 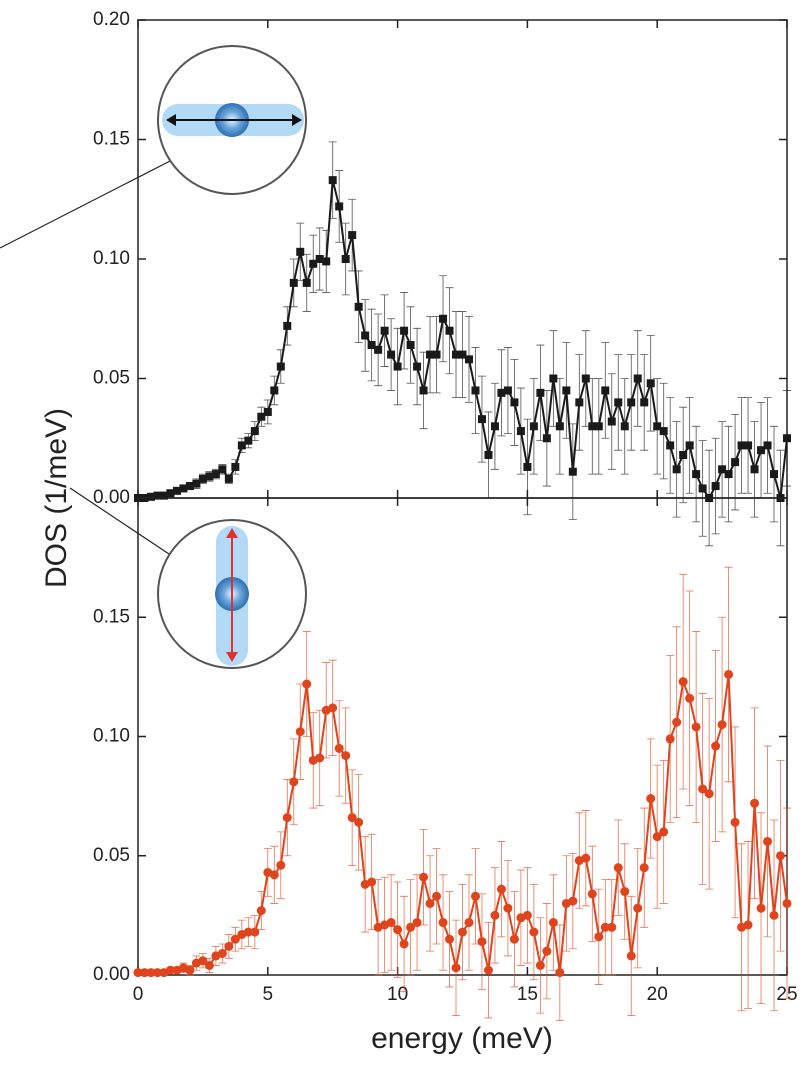 I want to click on inset-vertical, so click(x=188, y=578).